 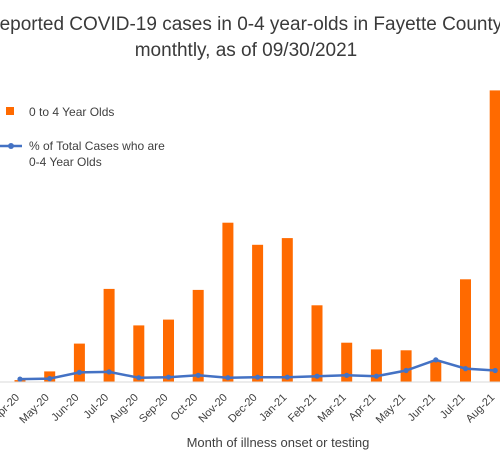 I want to click on legend-line-label-2: 0-4 Year Olds, so click(x=65, y=162).